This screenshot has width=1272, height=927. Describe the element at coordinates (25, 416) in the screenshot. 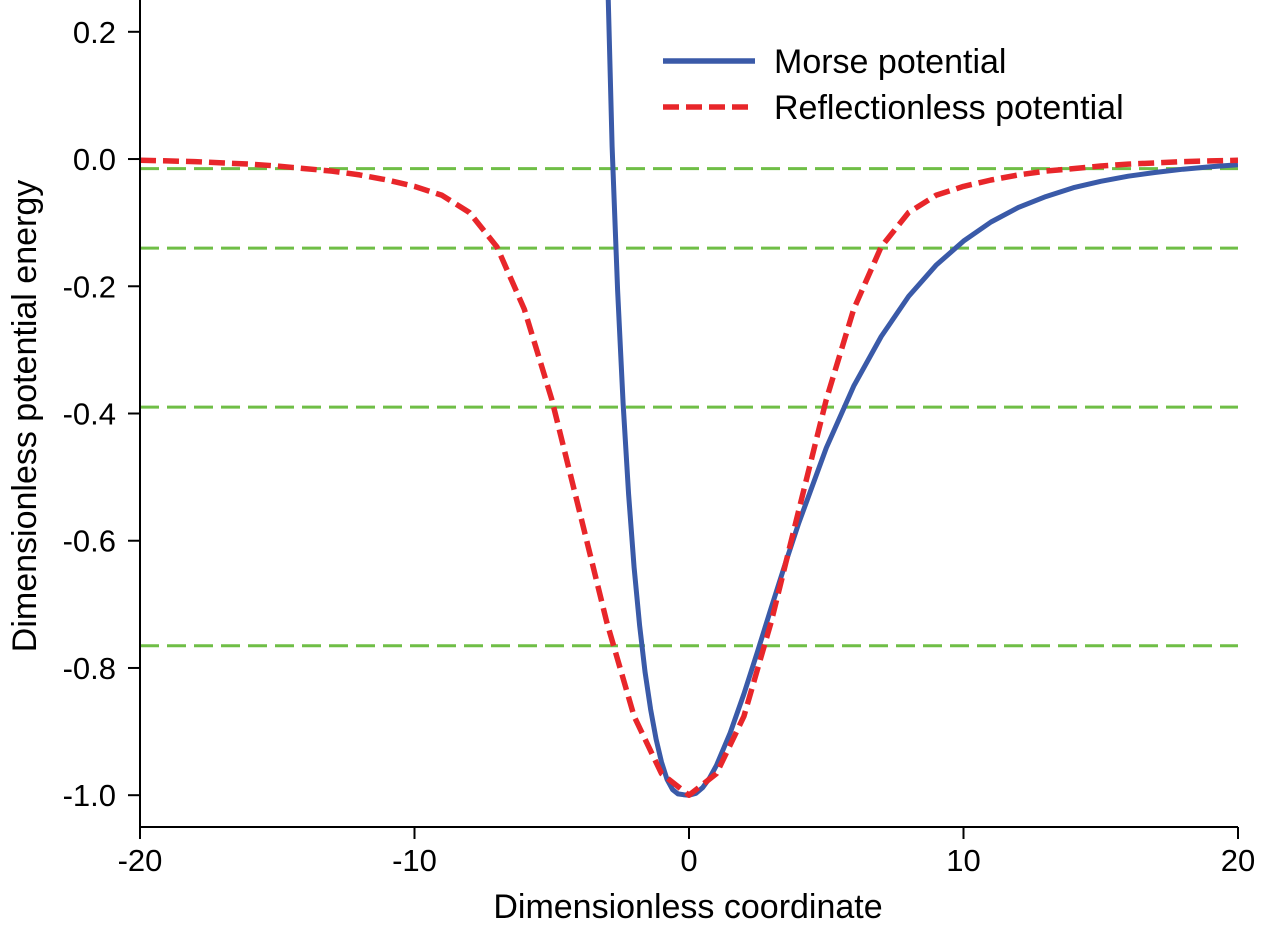

I see `y-axis-label: Dimensionless potential energy` at that location.